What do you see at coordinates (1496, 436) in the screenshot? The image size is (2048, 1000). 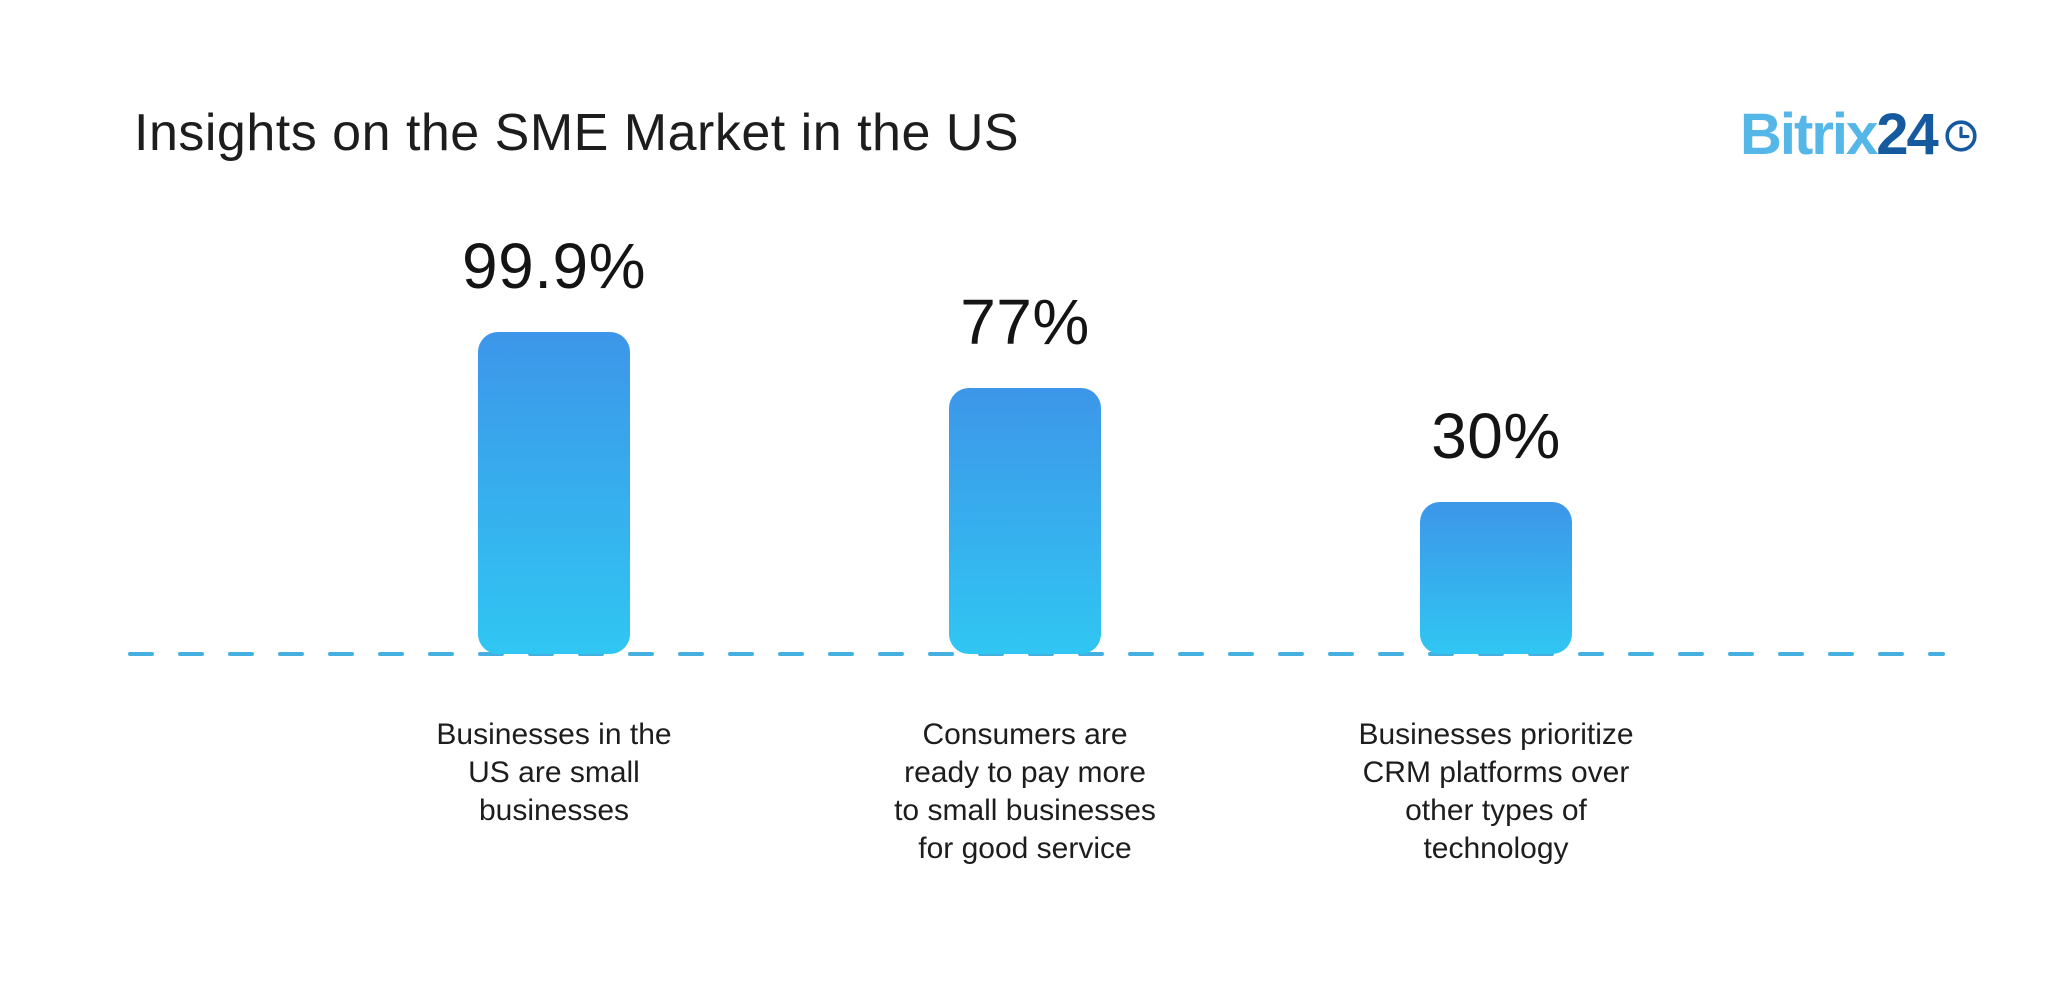 I see `value-label: 30%` at bounding box center [1496, 436].